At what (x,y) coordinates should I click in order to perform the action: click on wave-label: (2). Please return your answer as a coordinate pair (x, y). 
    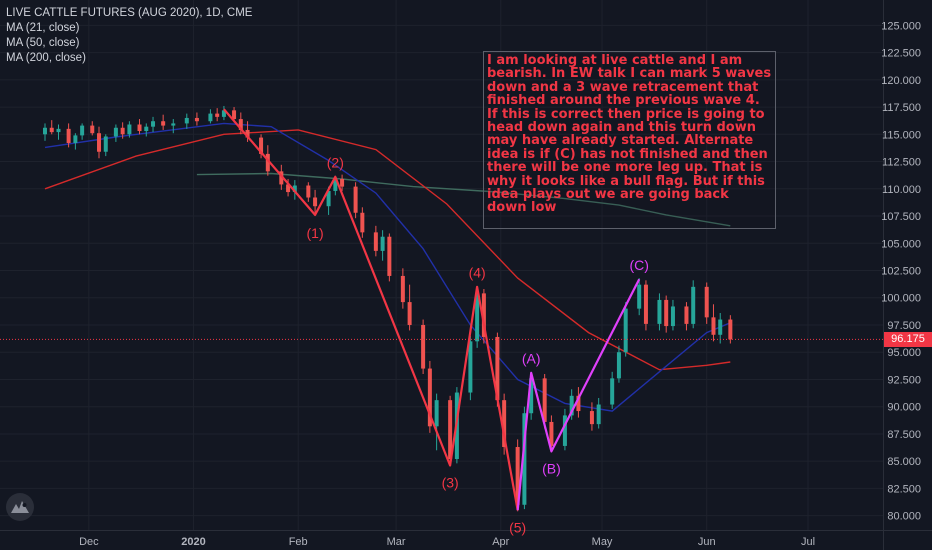
    Looking at the image, I should click on (335, 163).